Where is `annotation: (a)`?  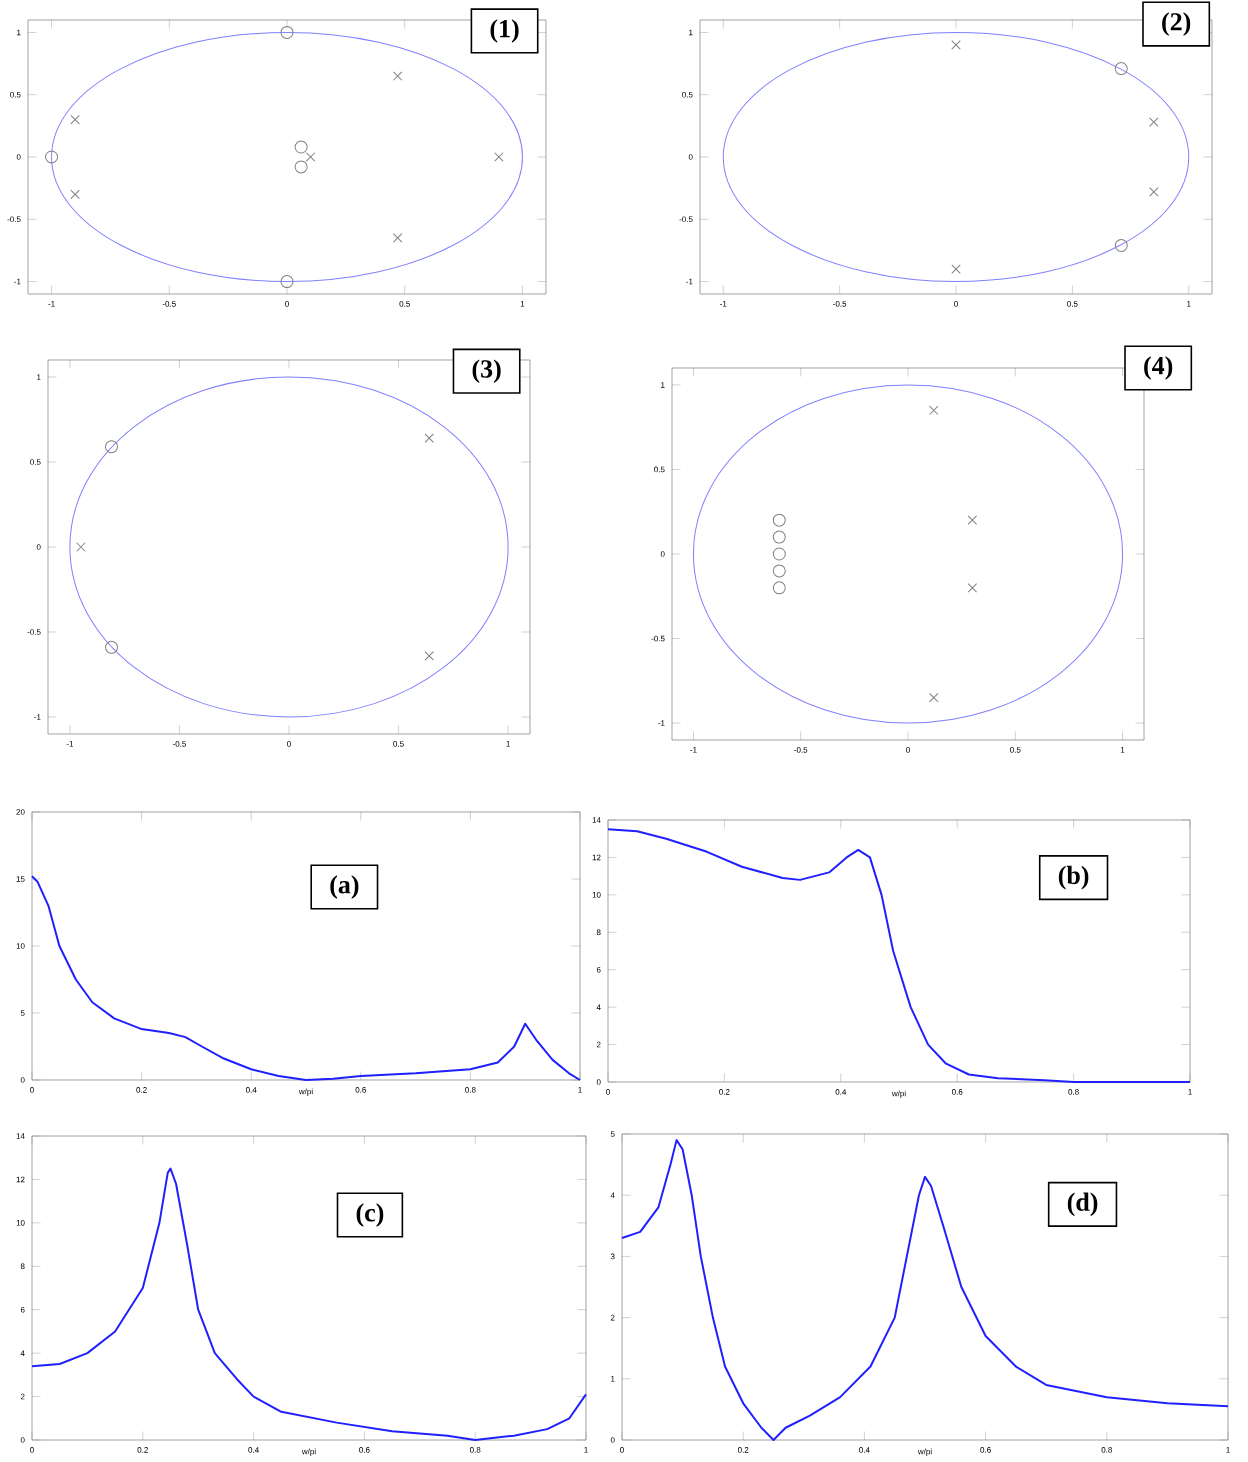 annotation: (a) is located at coordinates (344, 887).